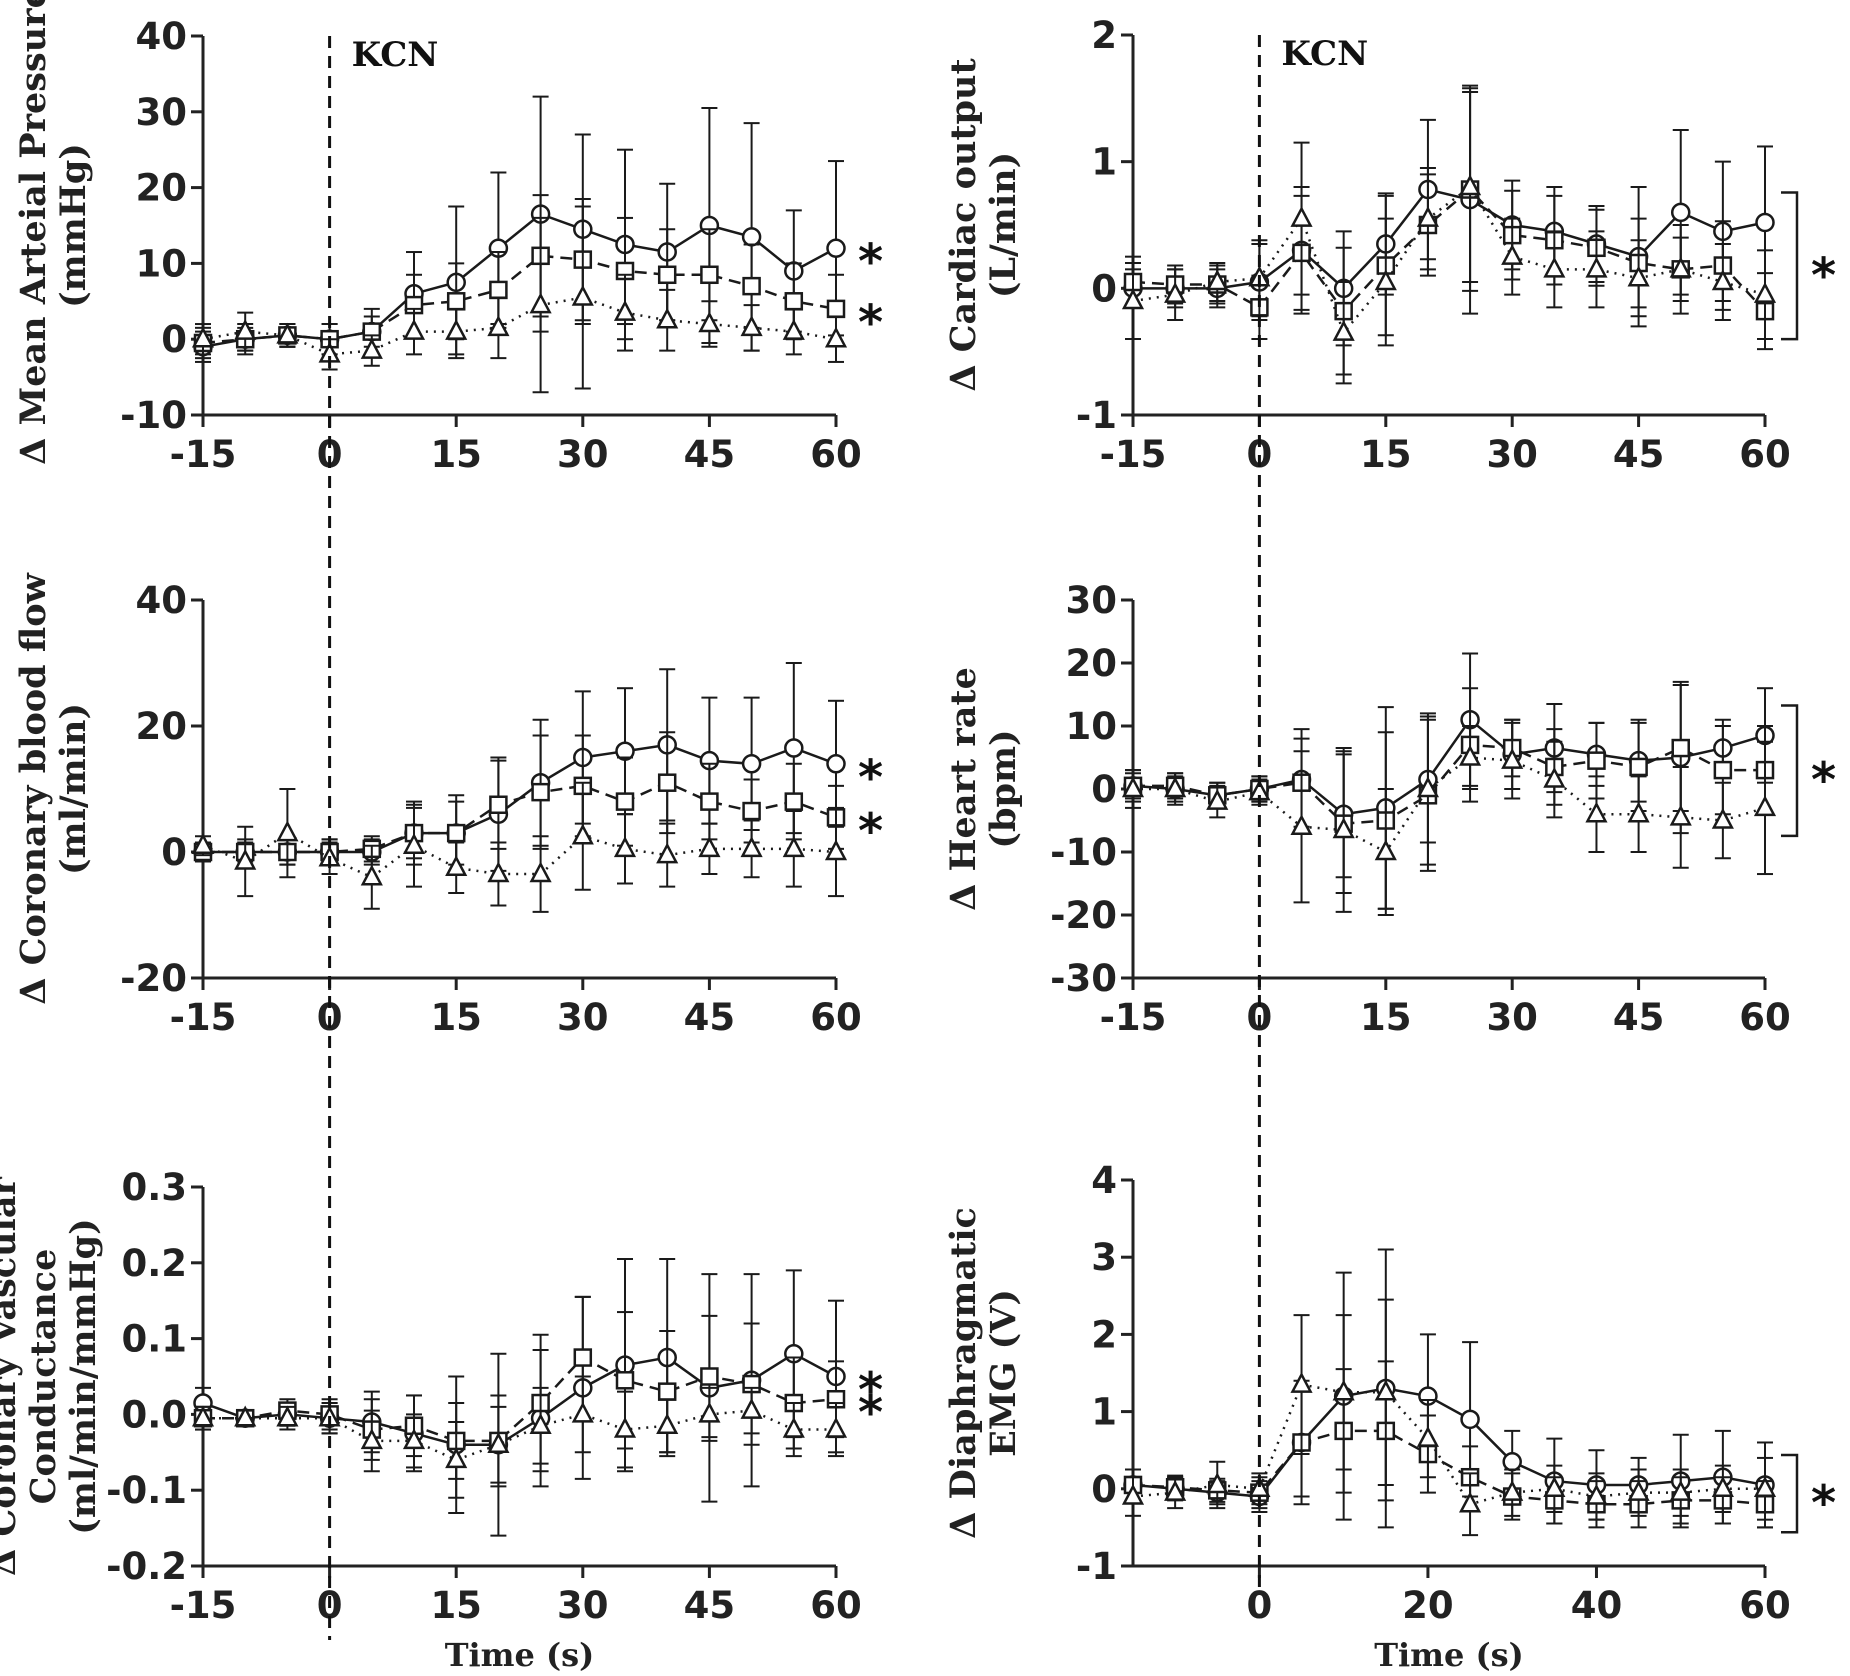  What do you see at coordinates (12, 1375) in the screenshot?
I see `y-axis-title: Δ Coronary Vascular` at bounding box center [12, 1375].